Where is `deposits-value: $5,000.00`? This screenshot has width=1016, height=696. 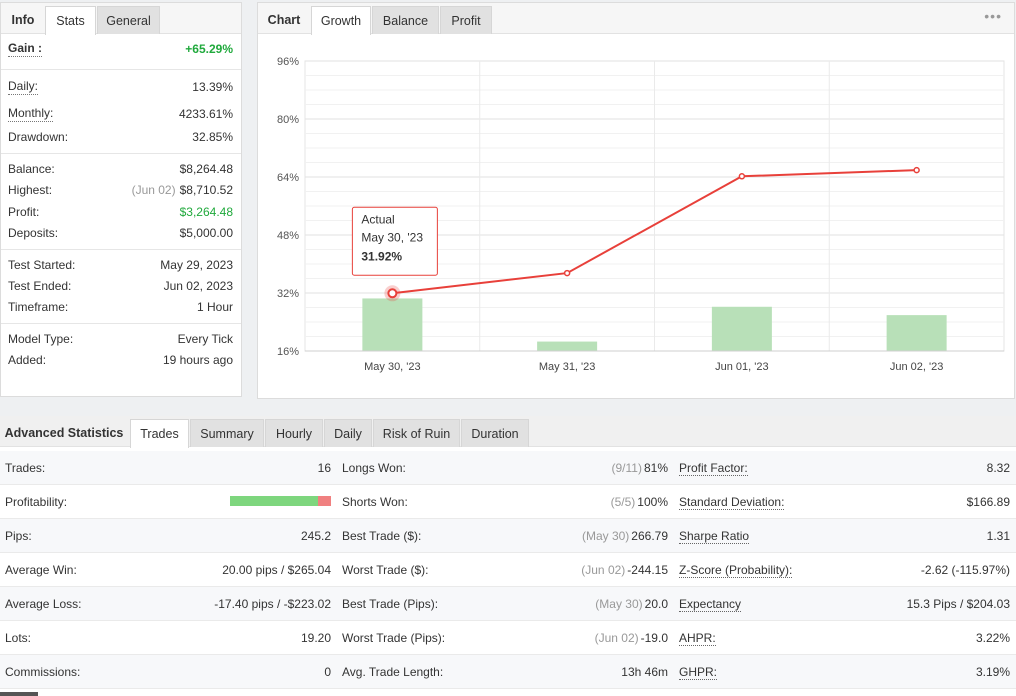 deposits-value: $5,000.00 is located at coordinates (206, 233).